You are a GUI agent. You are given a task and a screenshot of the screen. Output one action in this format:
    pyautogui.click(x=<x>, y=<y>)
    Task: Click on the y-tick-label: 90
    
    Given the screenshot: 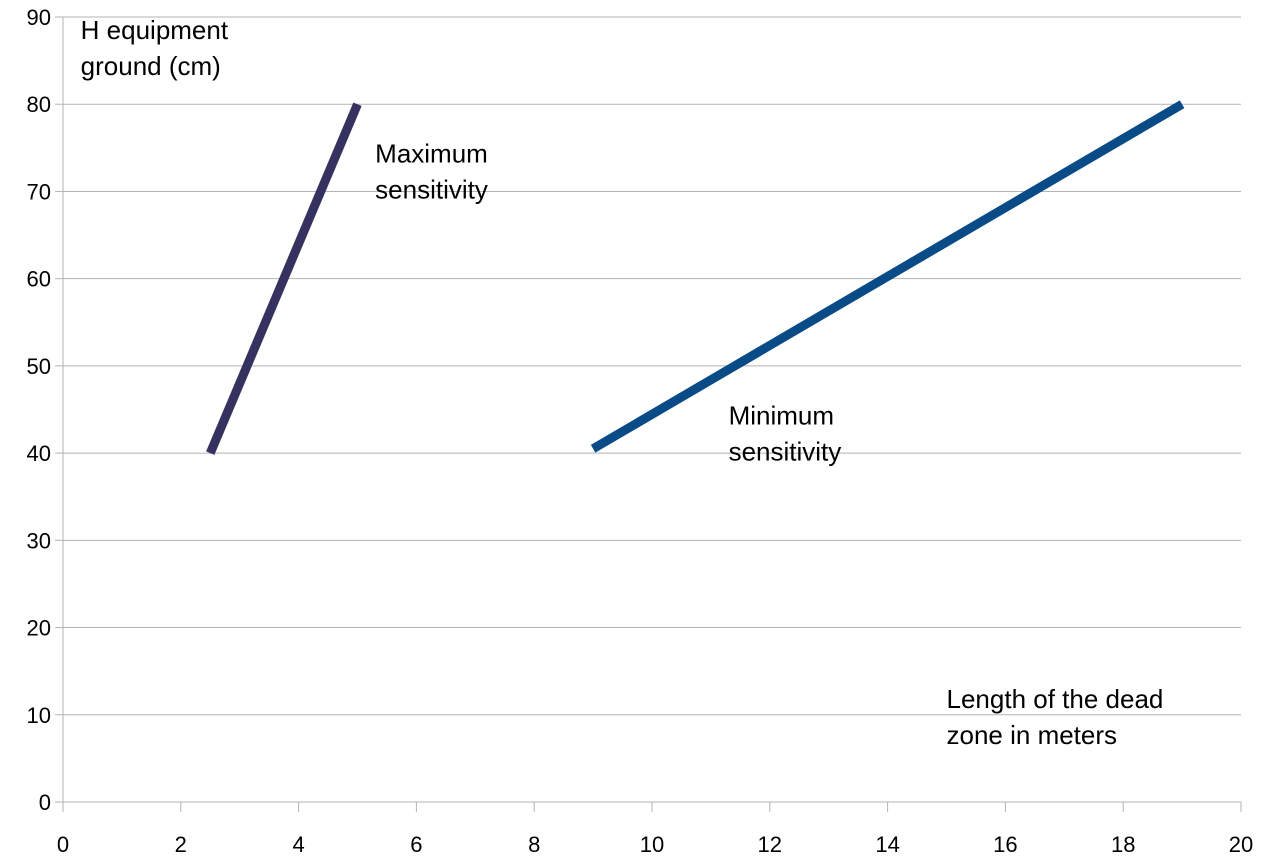 What is the action you would take?
    pyautogui.click(x=39, y=17)
    